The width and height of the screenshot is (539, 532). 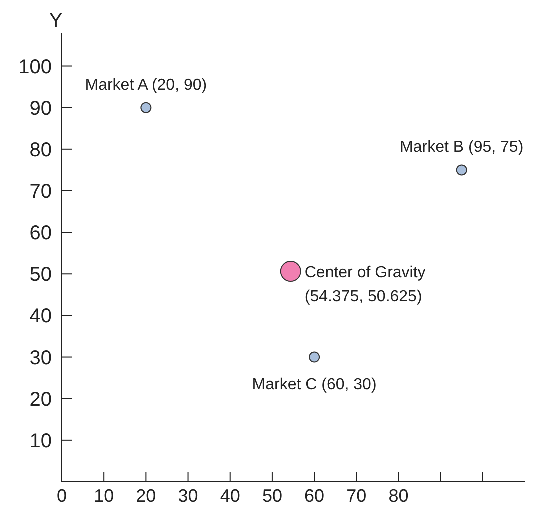 I want to click on y-tick-label: 60, so click(x=41, y=233).